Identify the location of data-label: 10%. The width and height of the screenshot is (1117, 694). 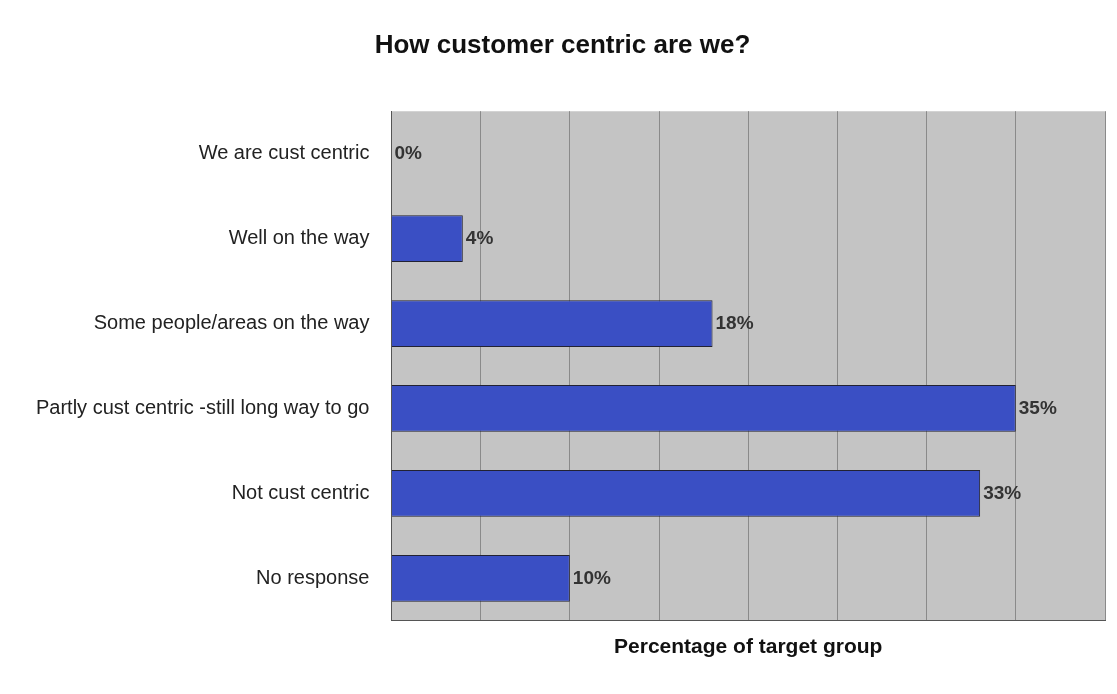
(591, 577).